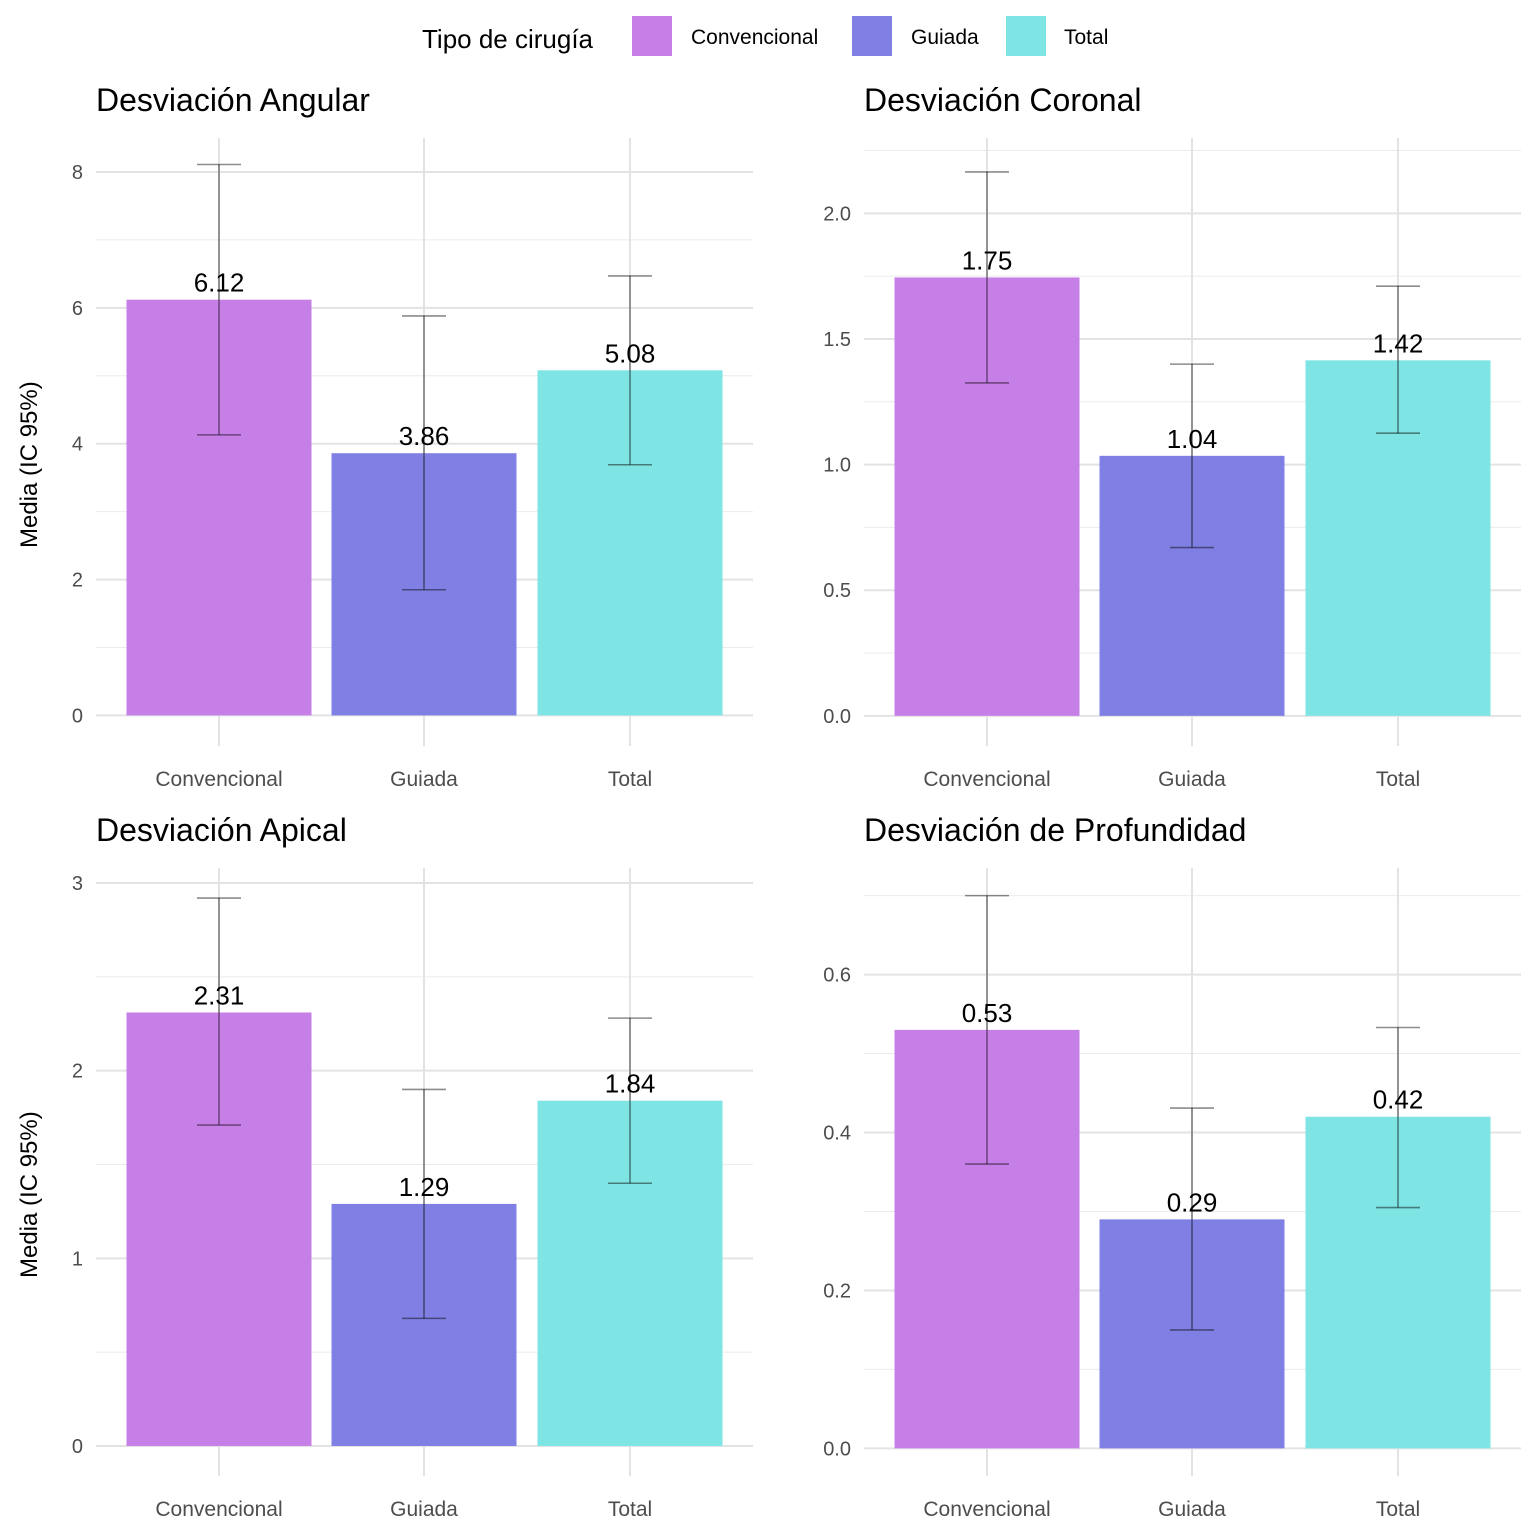  Describe the element at coordinates (837, 466) in the screenshot. I see `y-tick-label: 1.0` at that location.